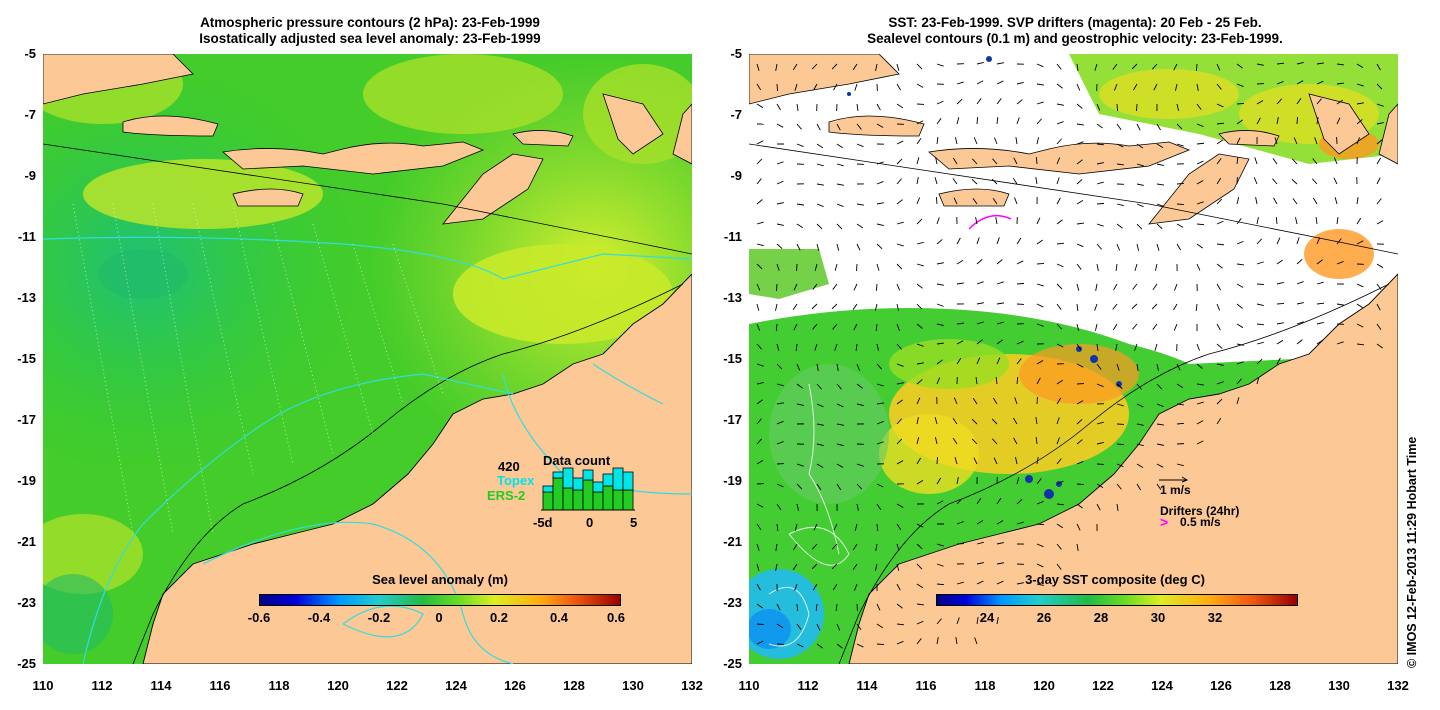  What do you see at coordinates (1398, 685) in the screenshot?
I see `right-xtick: 132` at bounding box center [1398, 685].